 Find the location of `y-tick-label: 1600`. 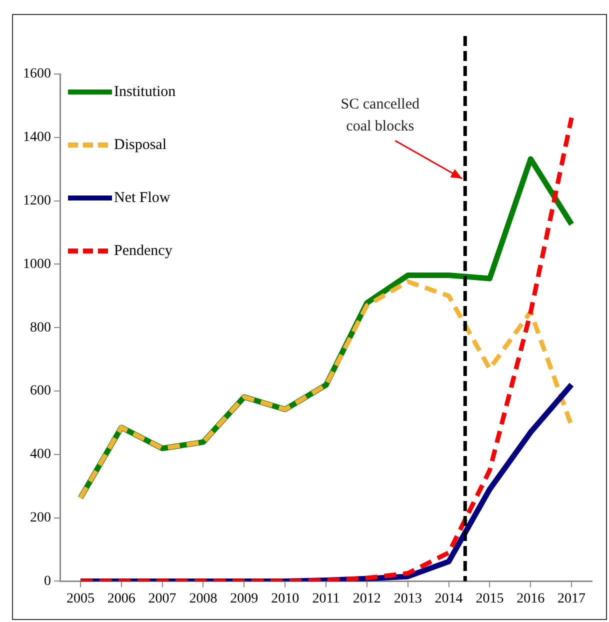

y-tick-label: 1600 is located at coordinates (37, 74).